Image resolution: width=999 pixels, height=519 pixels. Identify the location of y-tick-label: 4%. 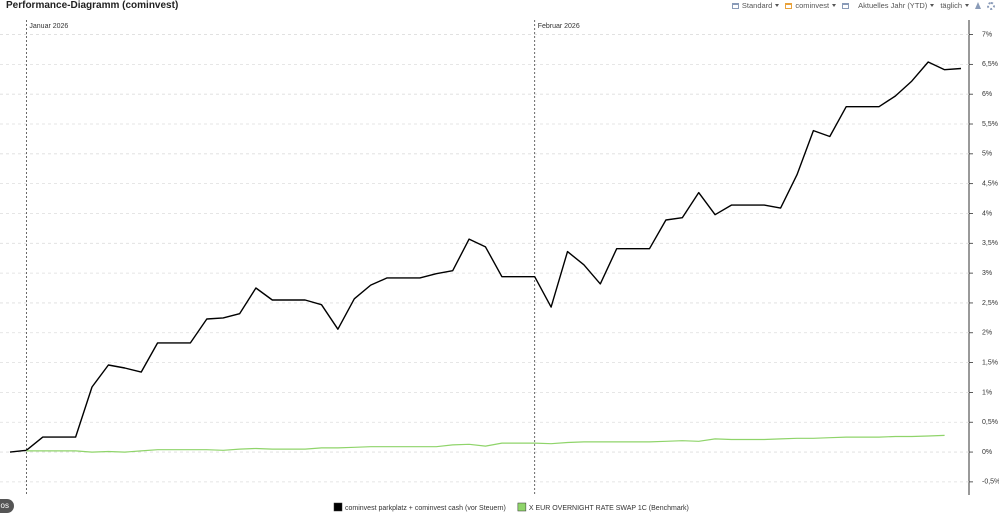
(987, 213).